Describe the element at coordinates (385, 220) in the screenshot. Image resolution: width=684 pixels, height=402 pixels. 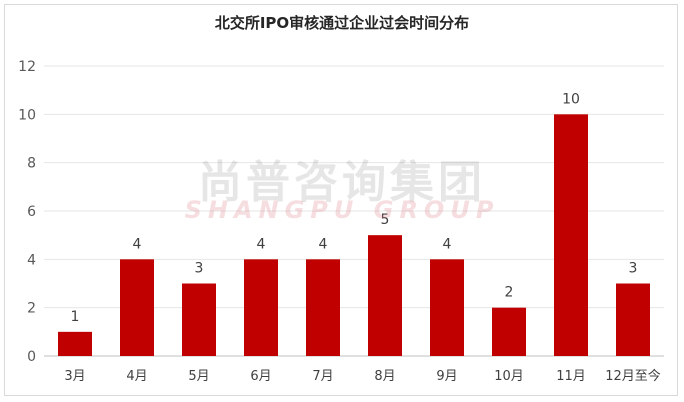
I see `data-label: 5` at that location.